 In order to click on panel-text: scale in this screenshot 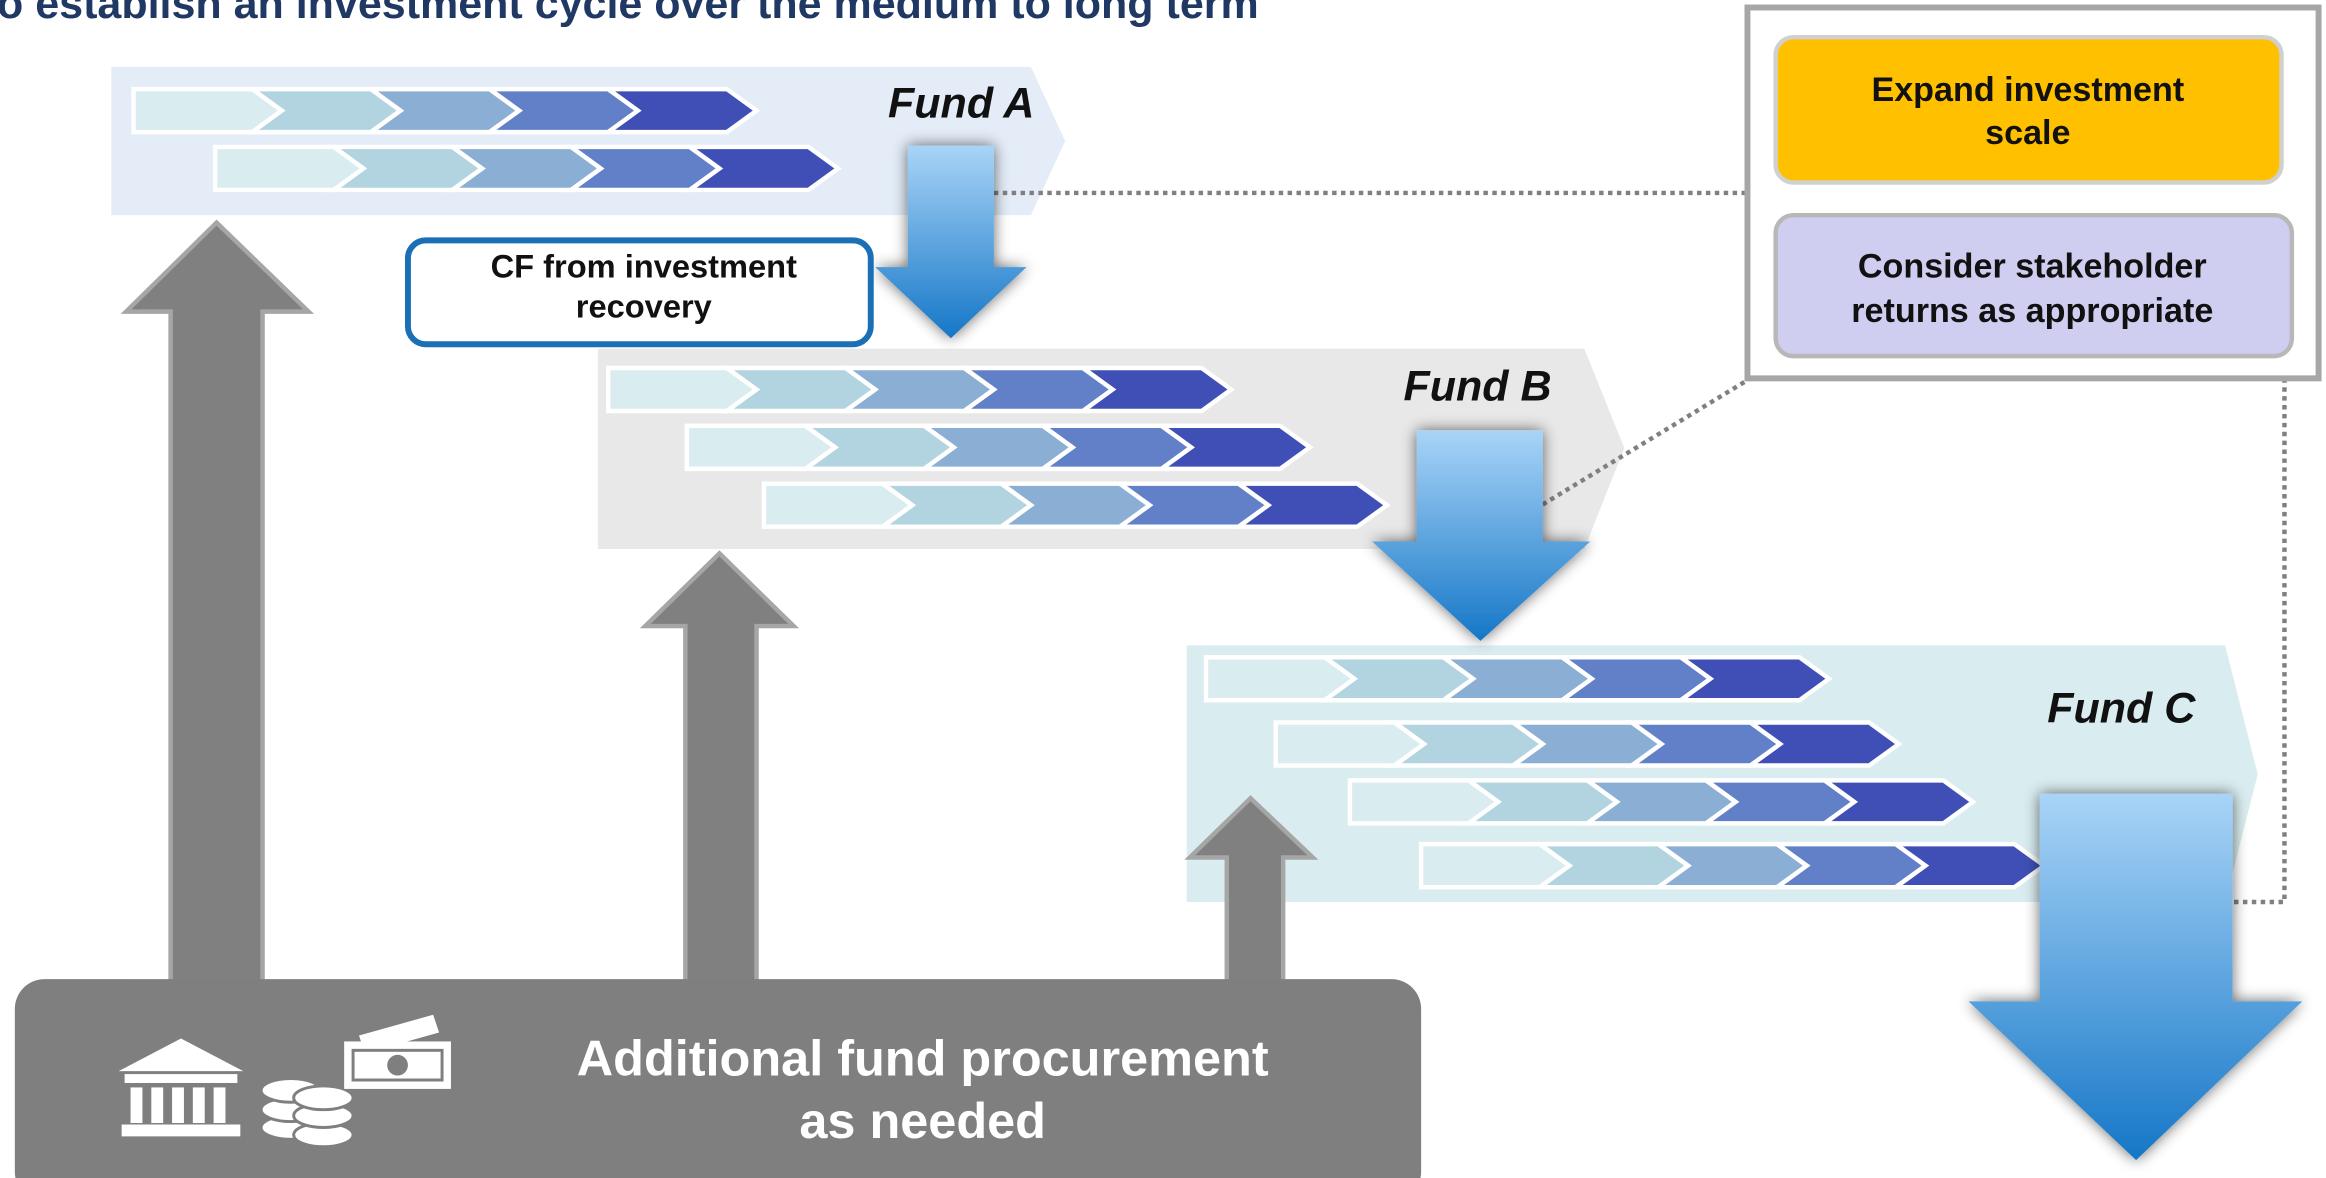, I will do `click(2027, 133)`.